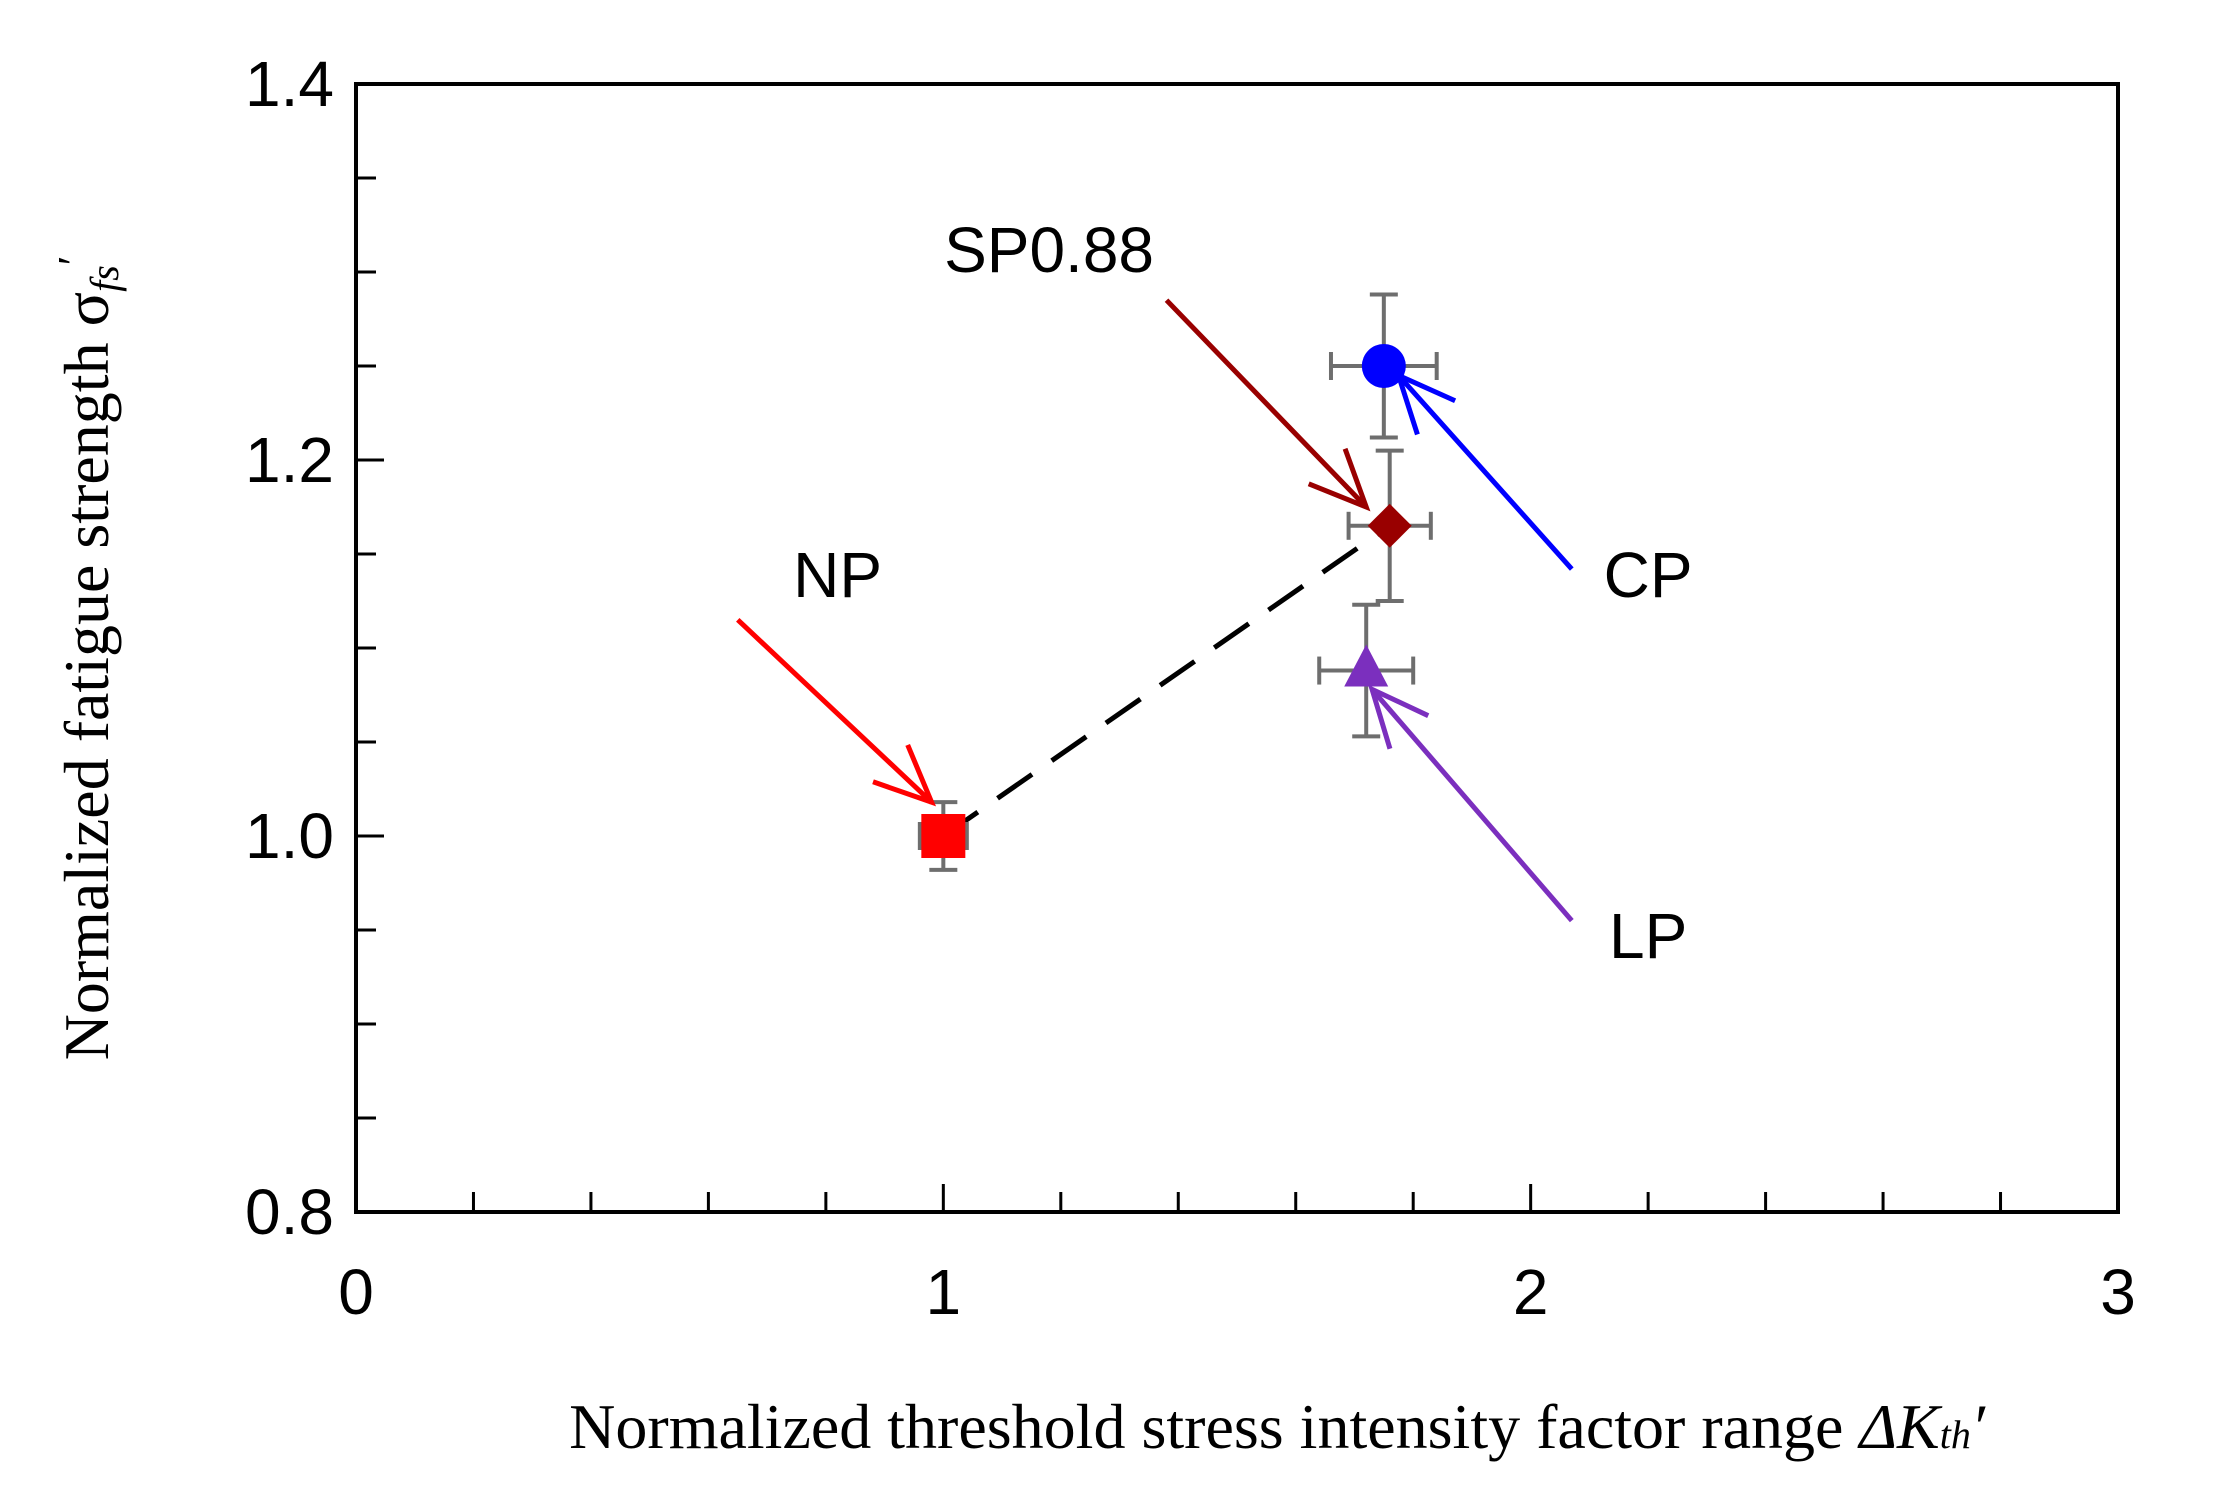  What do you see at coordinates (1955, 1434) in the screenshot?
I see `x-axis-title-subscript: th` at bounding box center [1955, 1434].